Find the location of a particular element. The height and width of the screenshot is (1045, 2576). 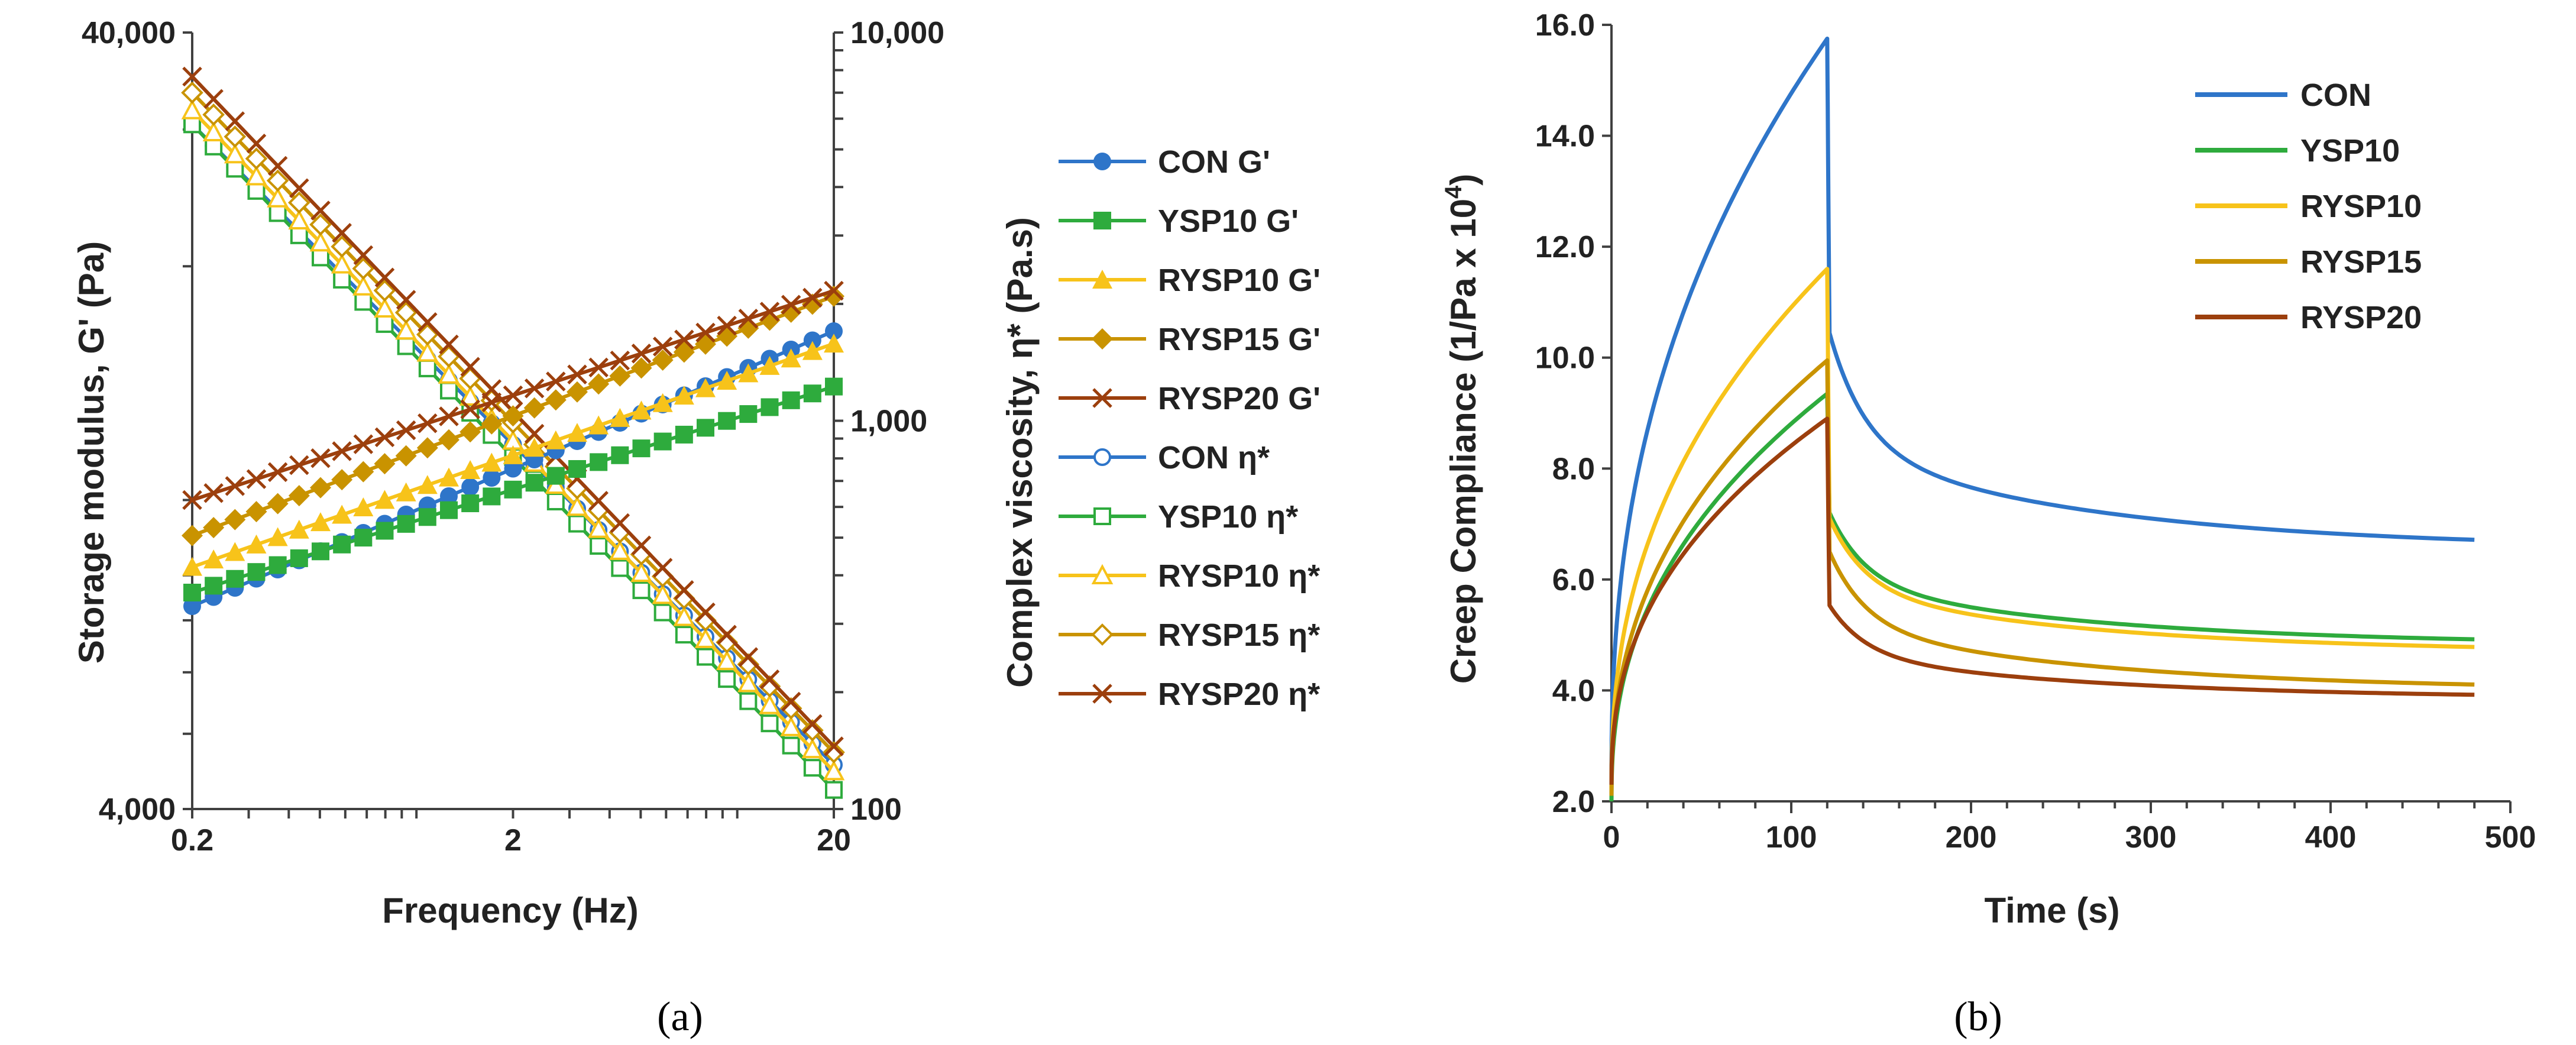

legend-label: RYSP15 is located at coordinates (2361, 262).